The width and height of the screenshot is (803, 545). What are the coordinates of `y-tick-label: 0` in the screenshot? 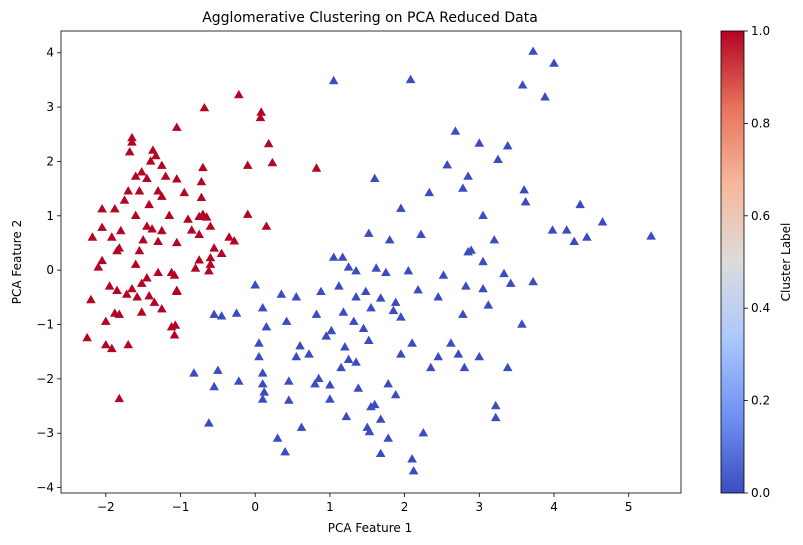 It's located at (50, 270).